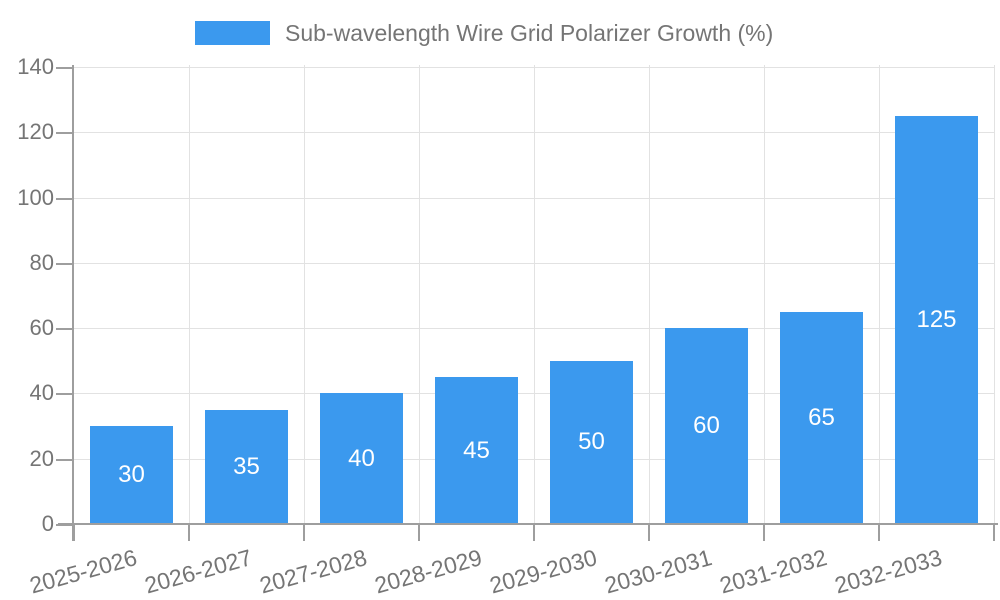 This screenshot has width=1000, height=600. Describe the element at coordinates (41, 327) in the screenshot. I see `y-axis-tick-label: 60` at that location.